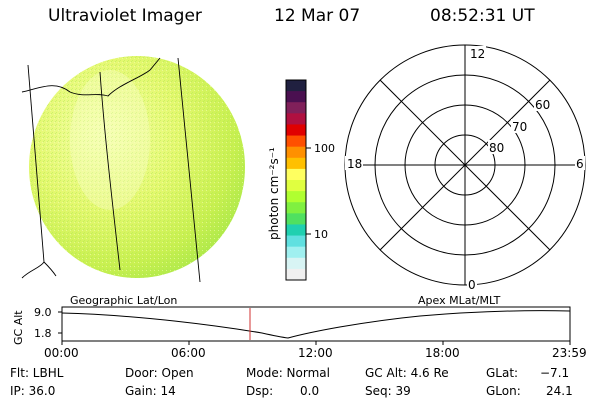  What do you see at coordinates (503, 391) in the screenshot?
I see `status-glon-label: GLon:` at bounding box center [503, 391].